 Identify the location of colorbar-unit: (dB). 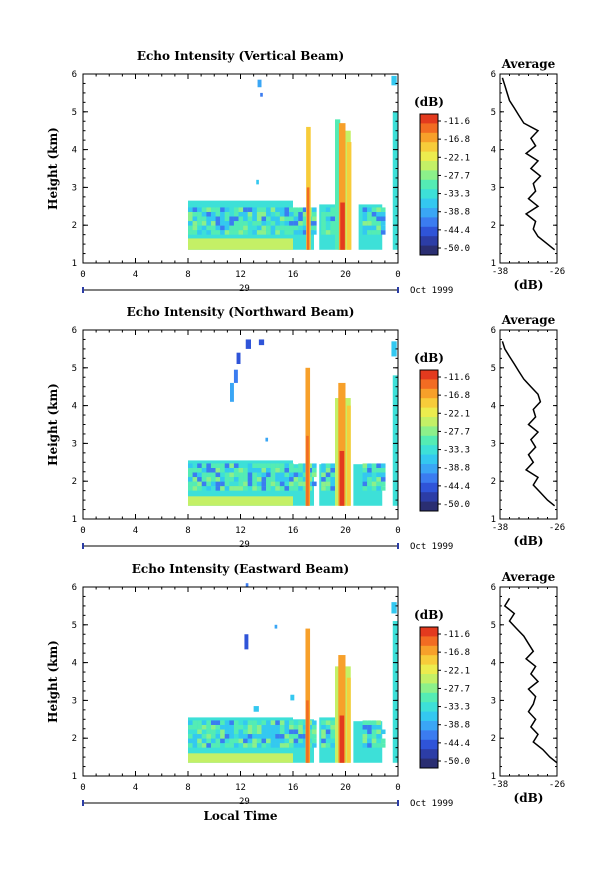
(429, 358).